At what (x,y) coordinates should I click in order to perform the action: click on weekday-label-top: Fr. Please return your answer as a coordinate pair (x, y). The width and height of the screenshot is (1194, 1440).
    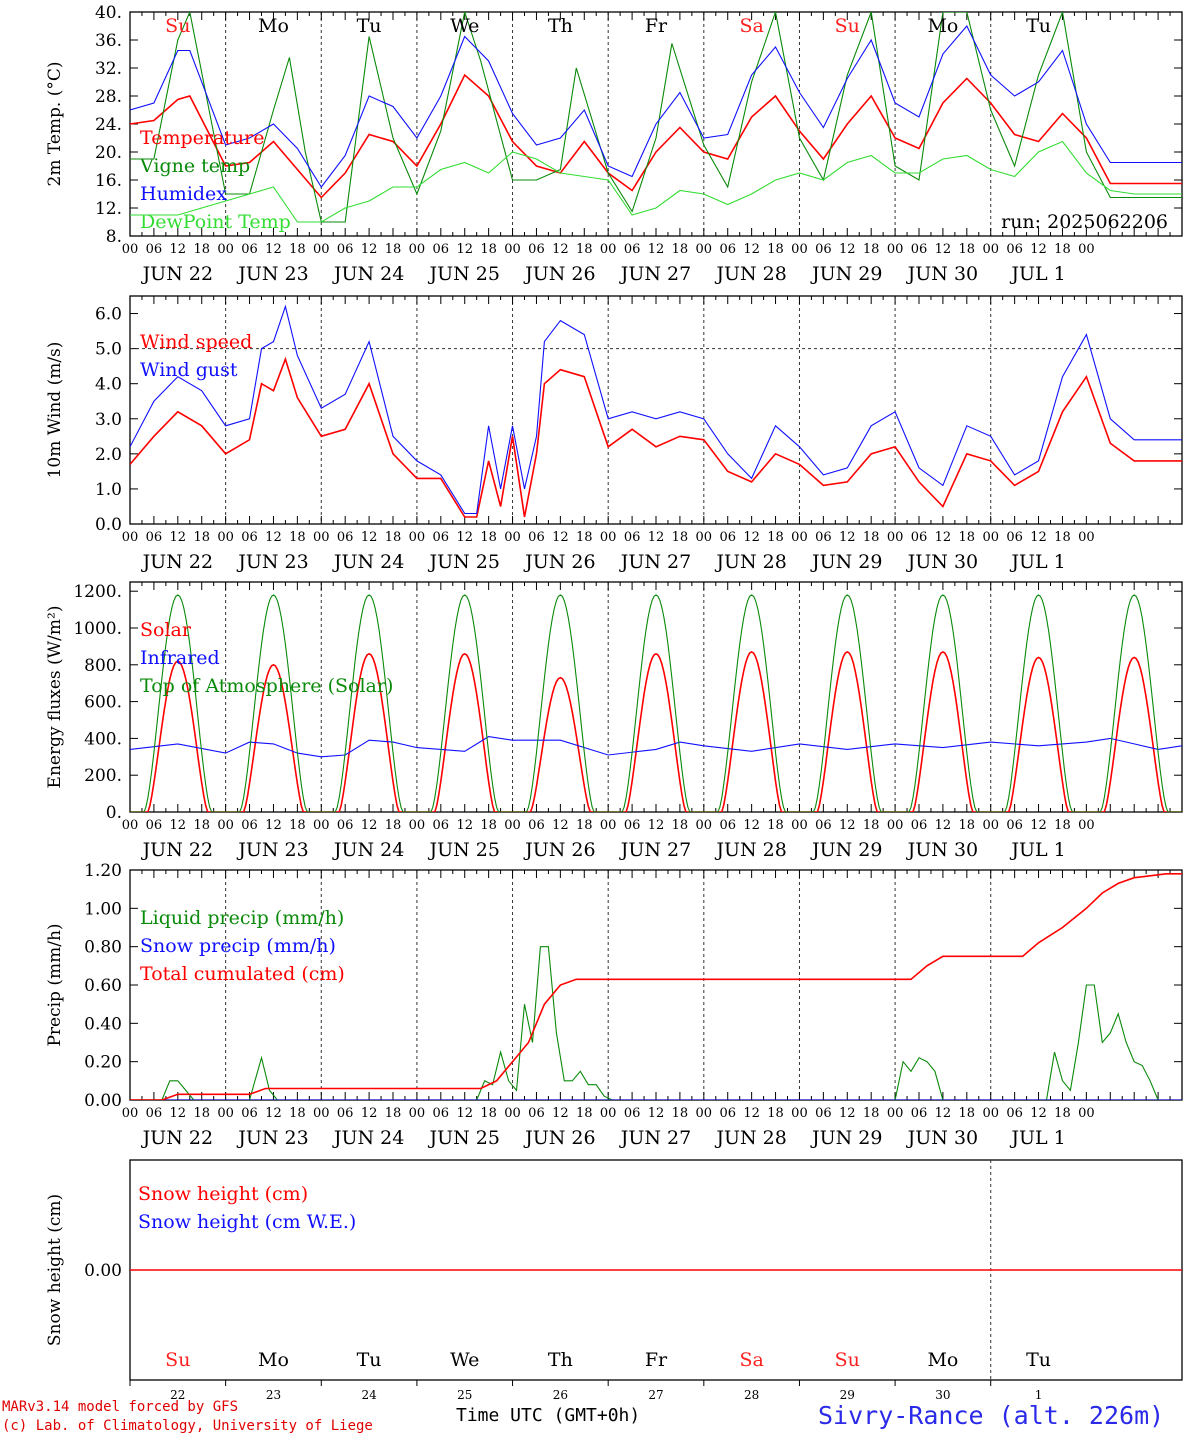
    Looking at the image, I should click on (656, 26).